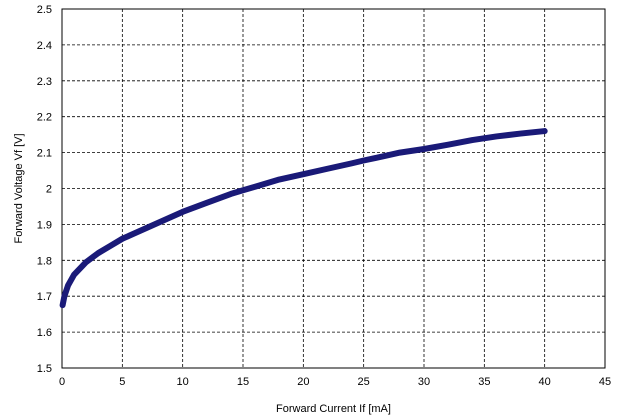  Describe the element at coordinates (545, 382) in the screenshot. I see `x-tick-label-8: 40` at that location.